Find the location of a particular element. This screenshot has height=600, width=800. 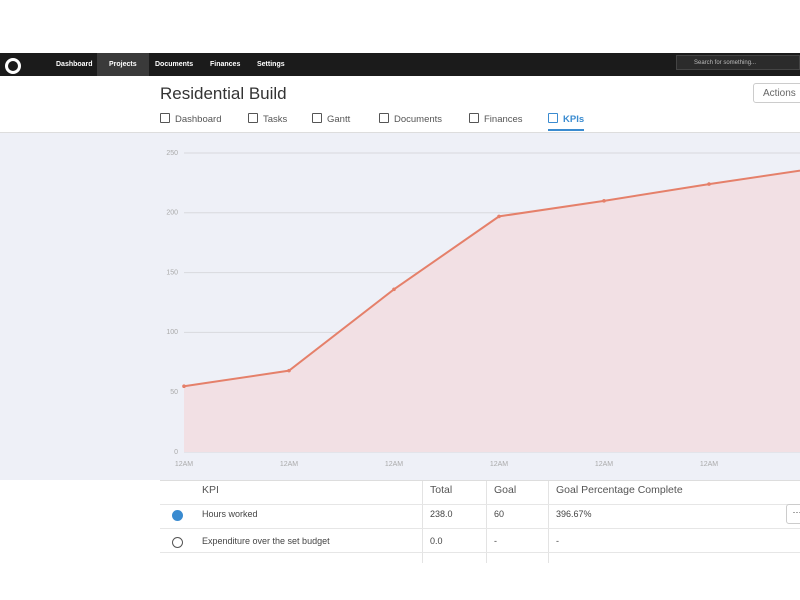

tab-label: Gantt is located at coordinates (339, 119).